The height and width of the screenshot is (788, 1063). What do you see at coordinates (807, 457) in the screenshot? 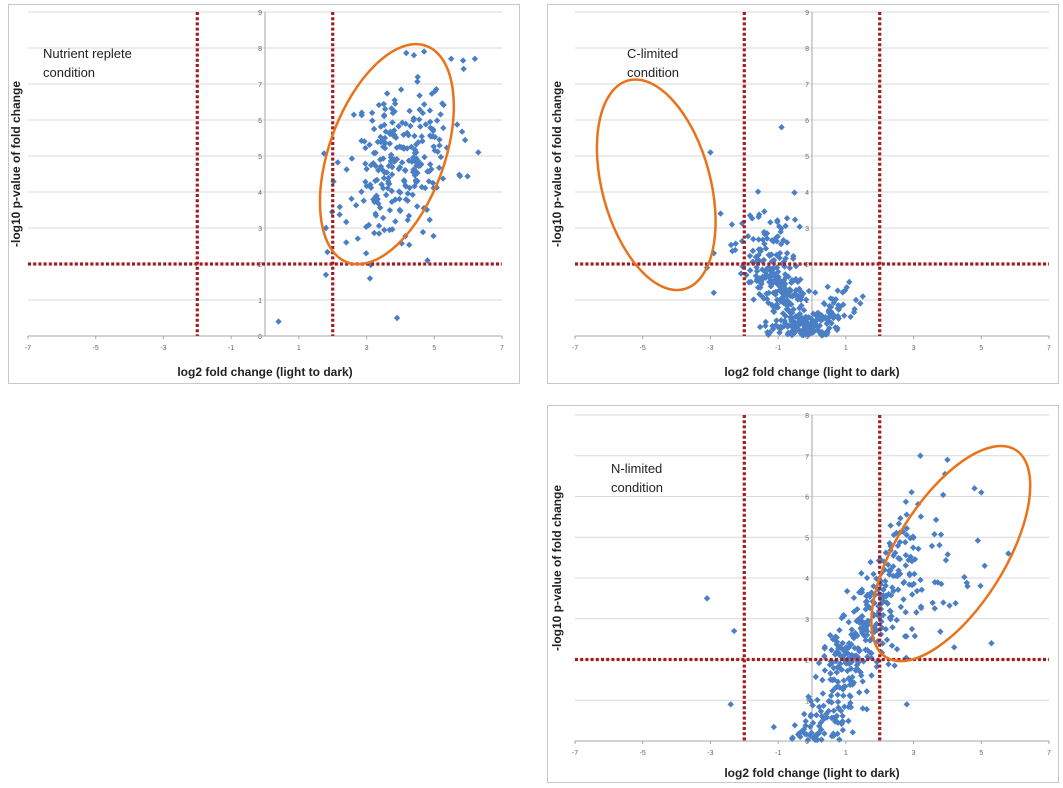
I see `y-tick-label: 7` at bounding box center [807, 457].